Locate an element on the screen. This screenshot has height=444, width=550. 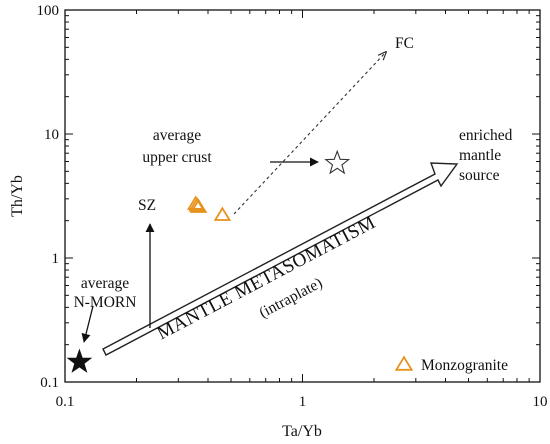
nmorb-pointer-arrow is located at coordinates (87, 324).